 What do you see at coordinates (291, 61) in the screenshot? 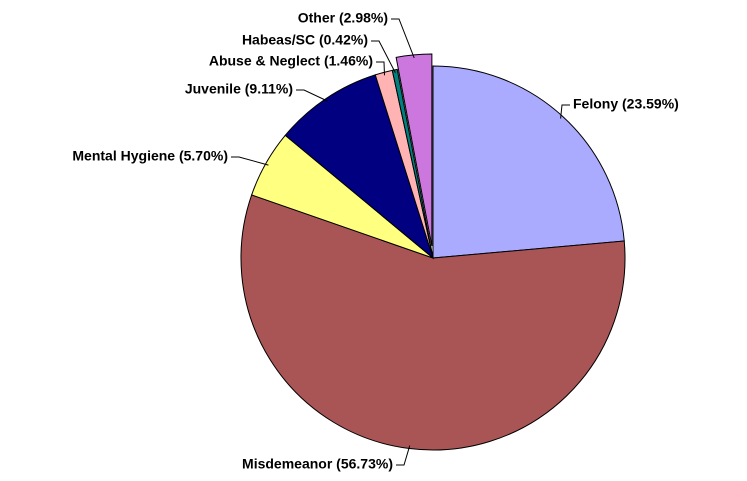
I see `slice-label: Abuse & Neglect (1.46%)` at bounding box center [291, 61].